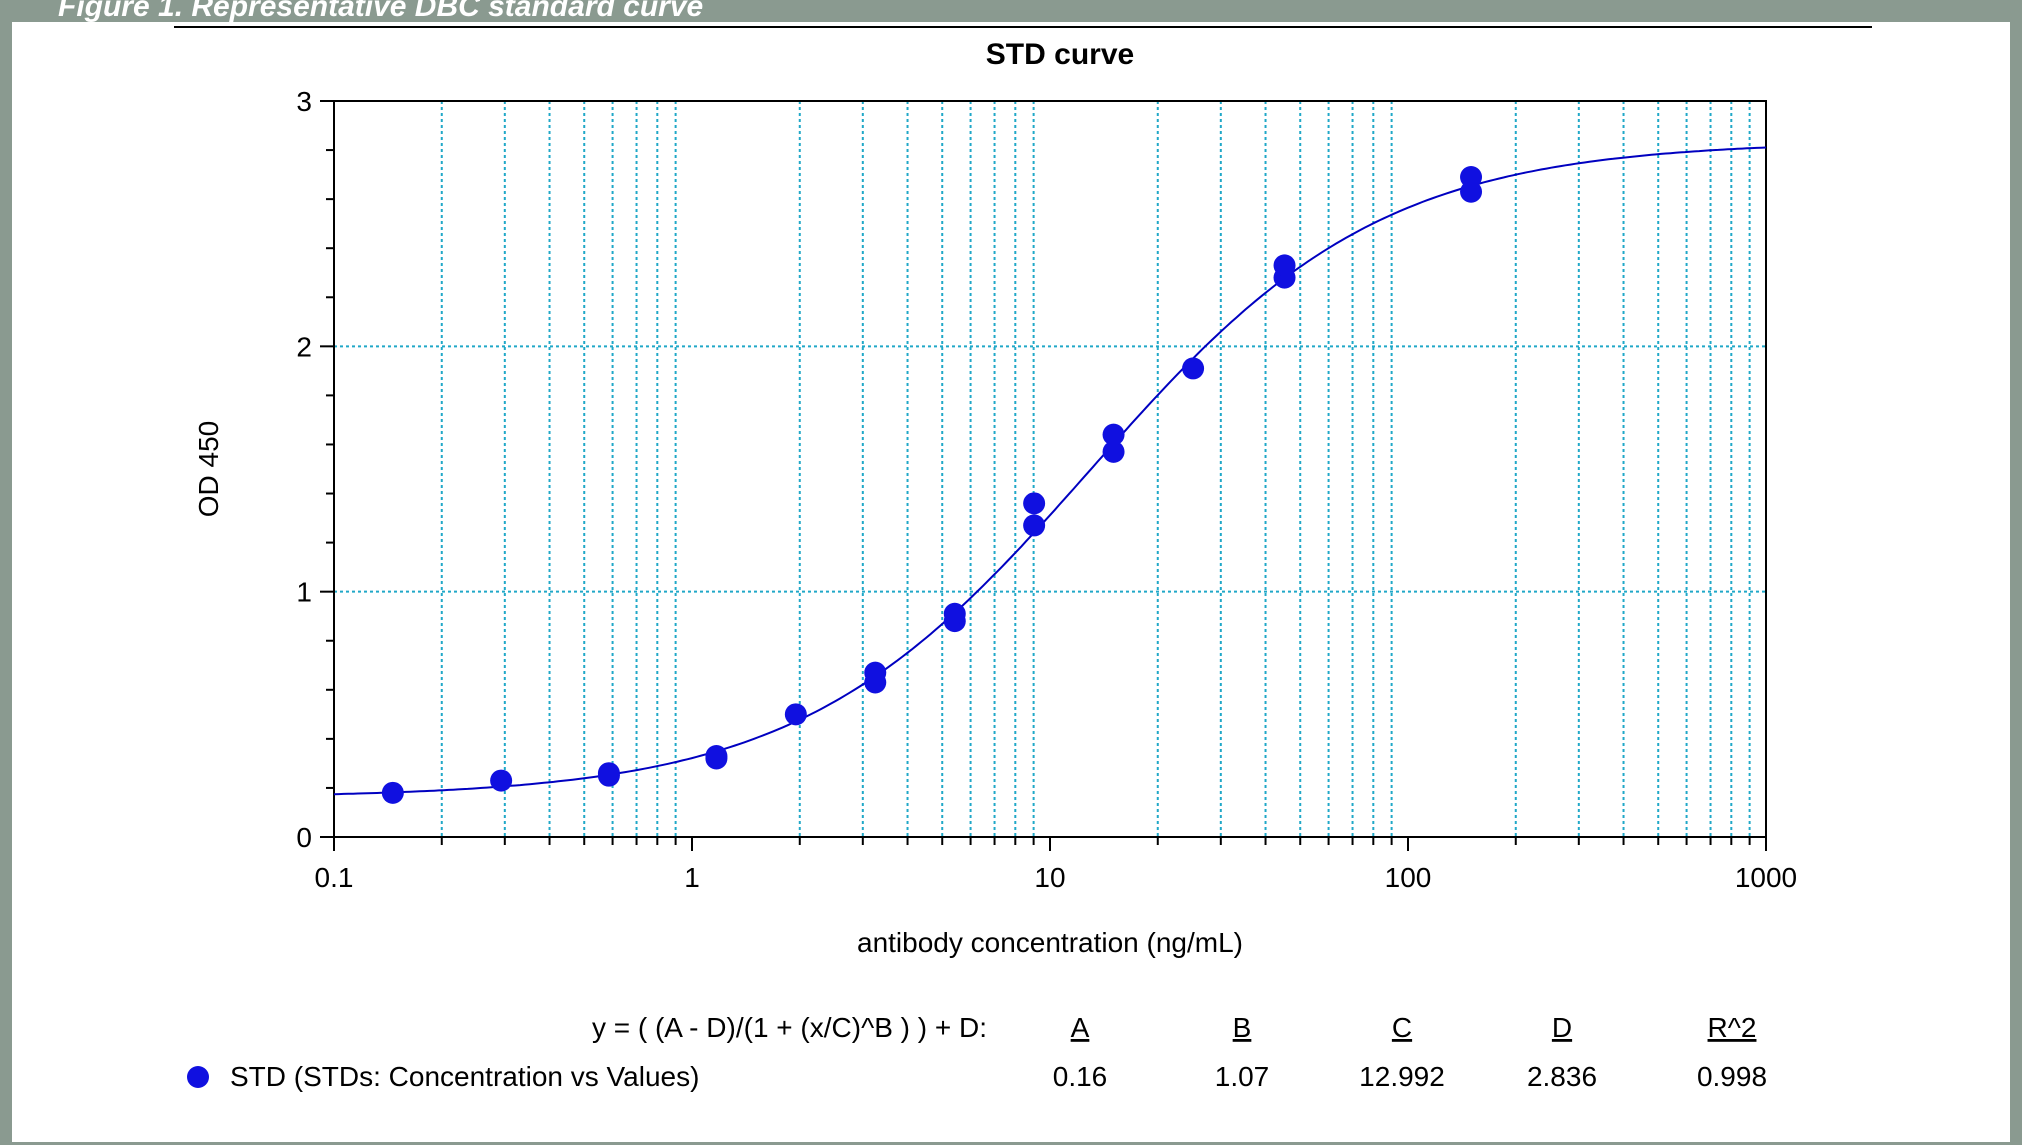 This screenshot has width=2022, height=1145. Describe the element at coordinates (1562, 1027) in the screenshot. I see `fit-param-label: D` at that location.